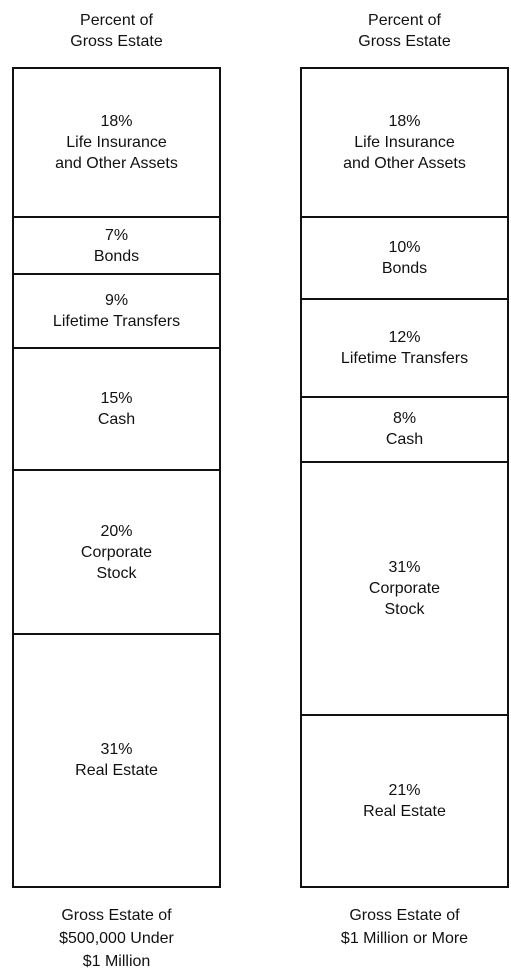 The image size is (511, 972). Describe the element at coordinates (116, 235) in the screenshot. I see `value-label: 7%` at that location.